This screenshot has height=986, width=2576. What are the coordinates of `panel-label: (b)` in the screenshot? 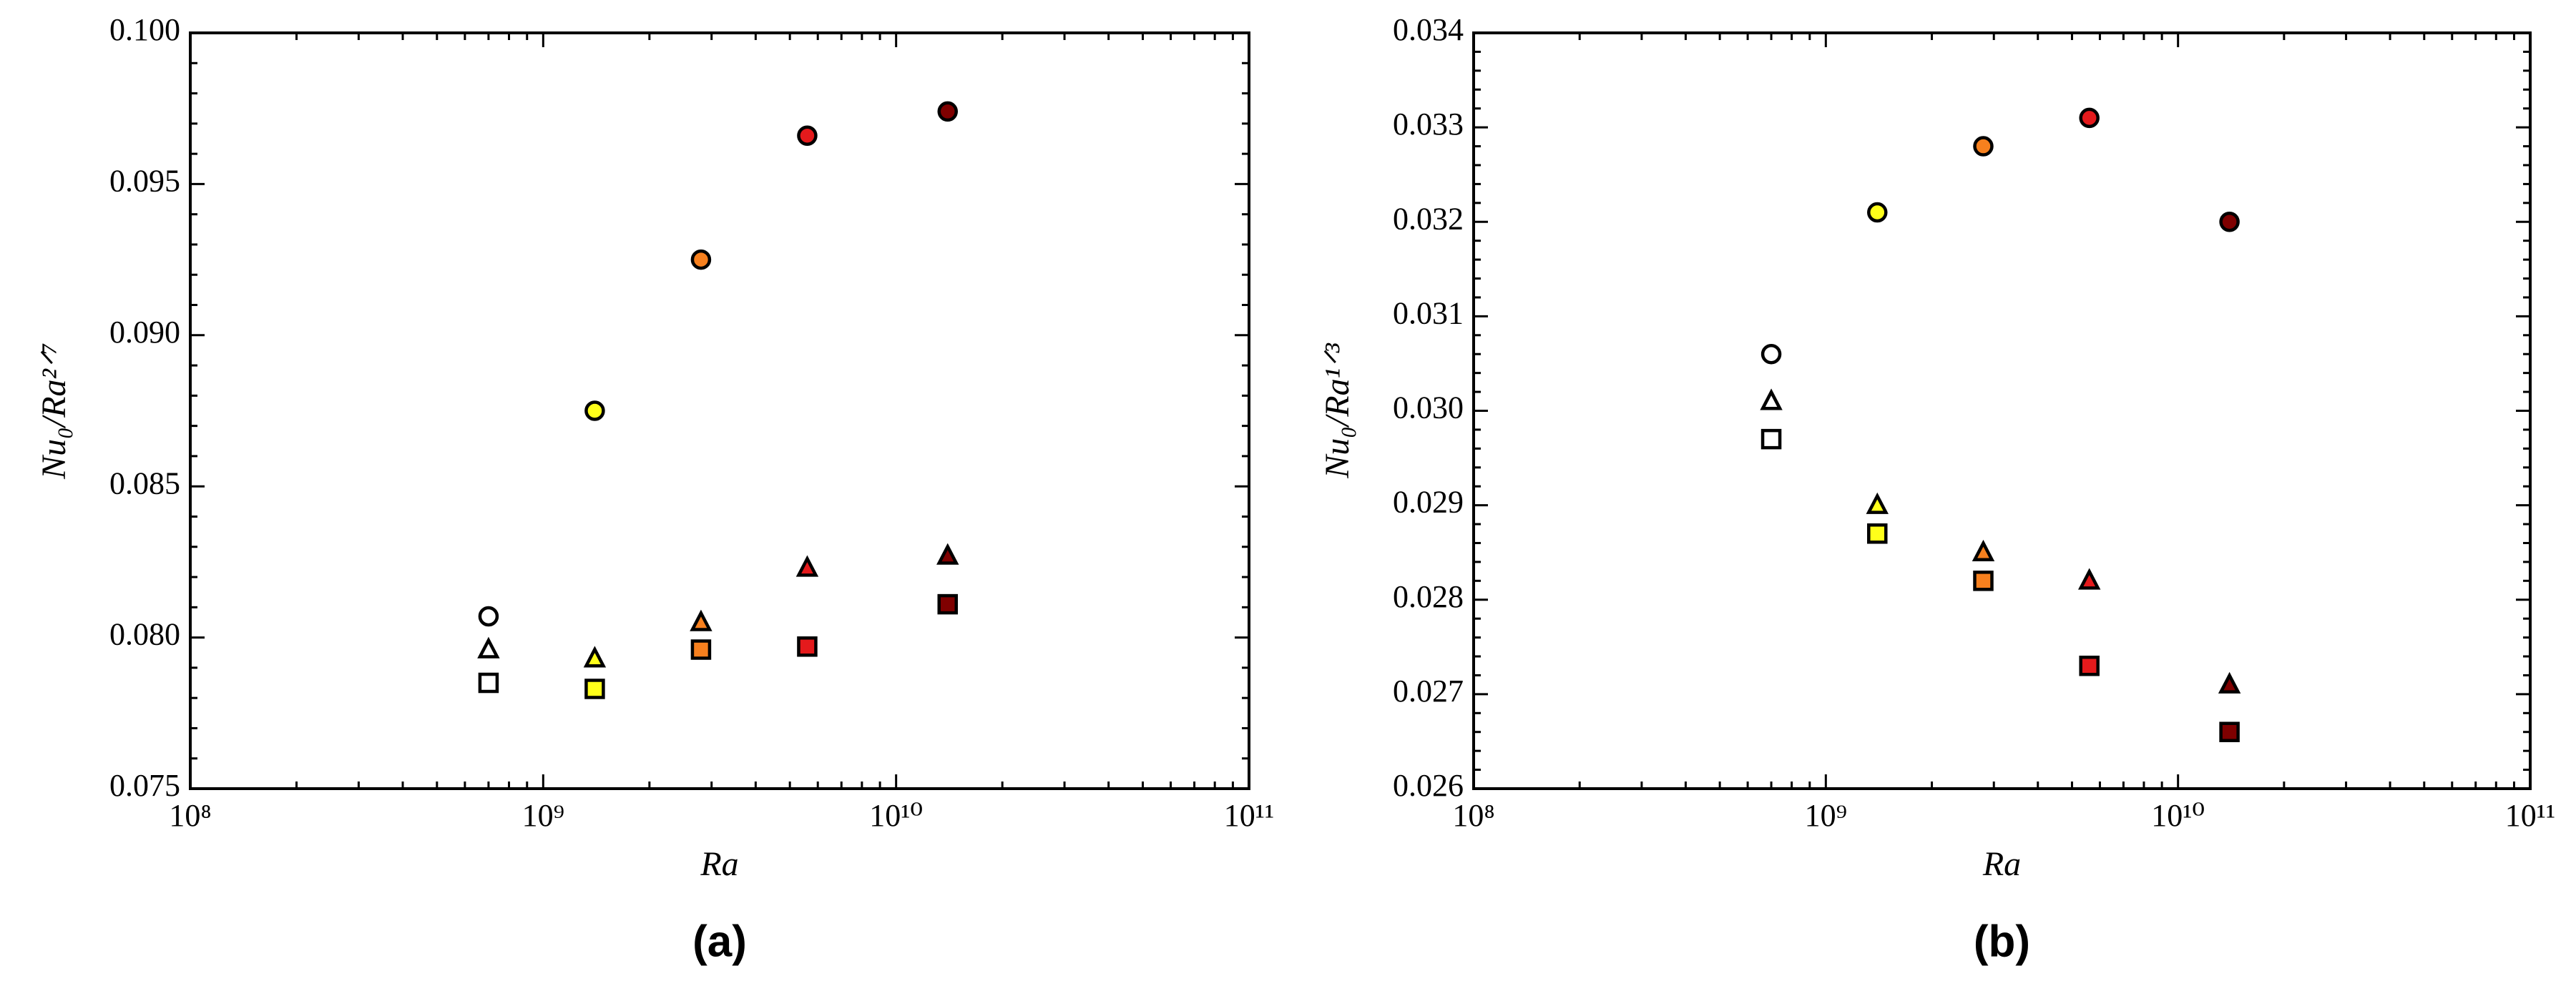 It's located at (2002, 941).